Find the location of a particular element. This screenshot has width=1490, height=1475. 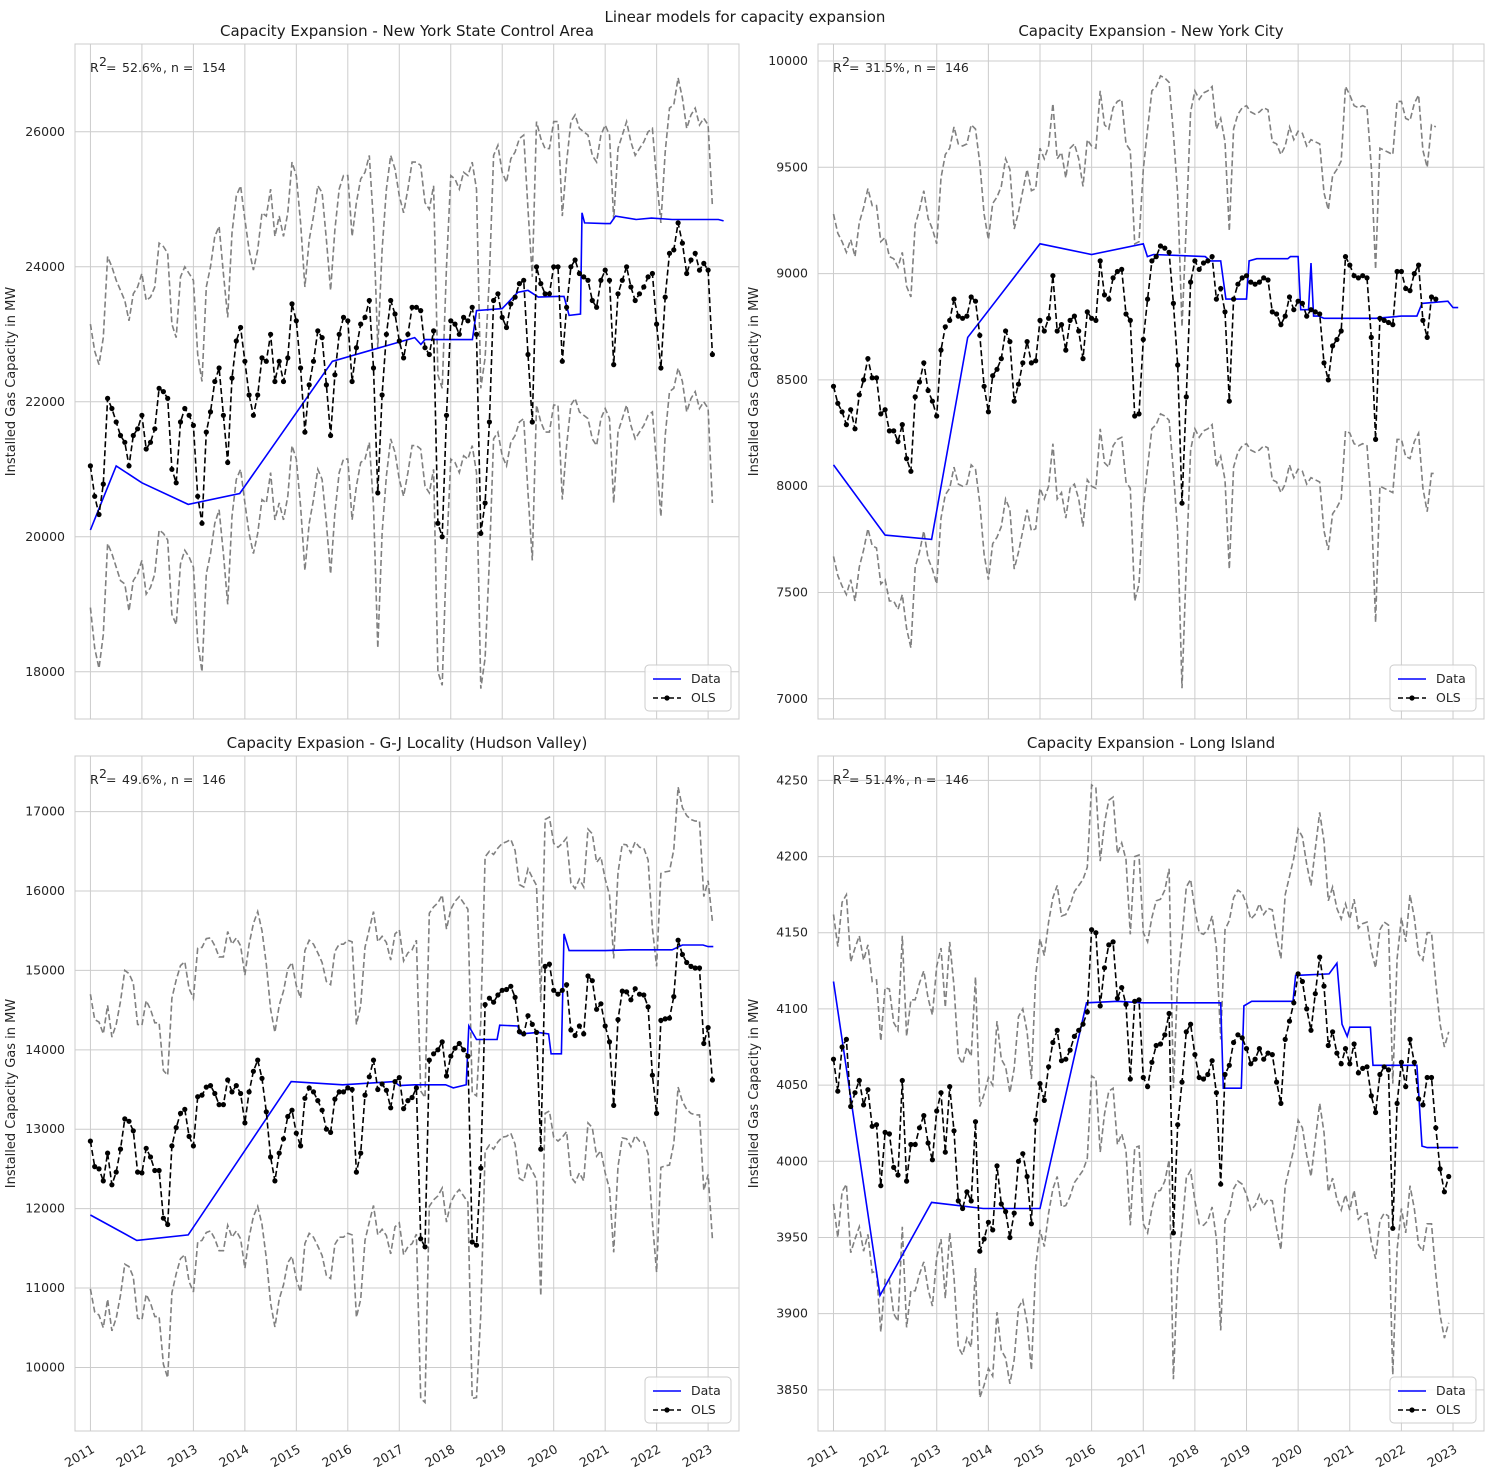

legend-ols-label: OLS is located at coordinates (703, 697).